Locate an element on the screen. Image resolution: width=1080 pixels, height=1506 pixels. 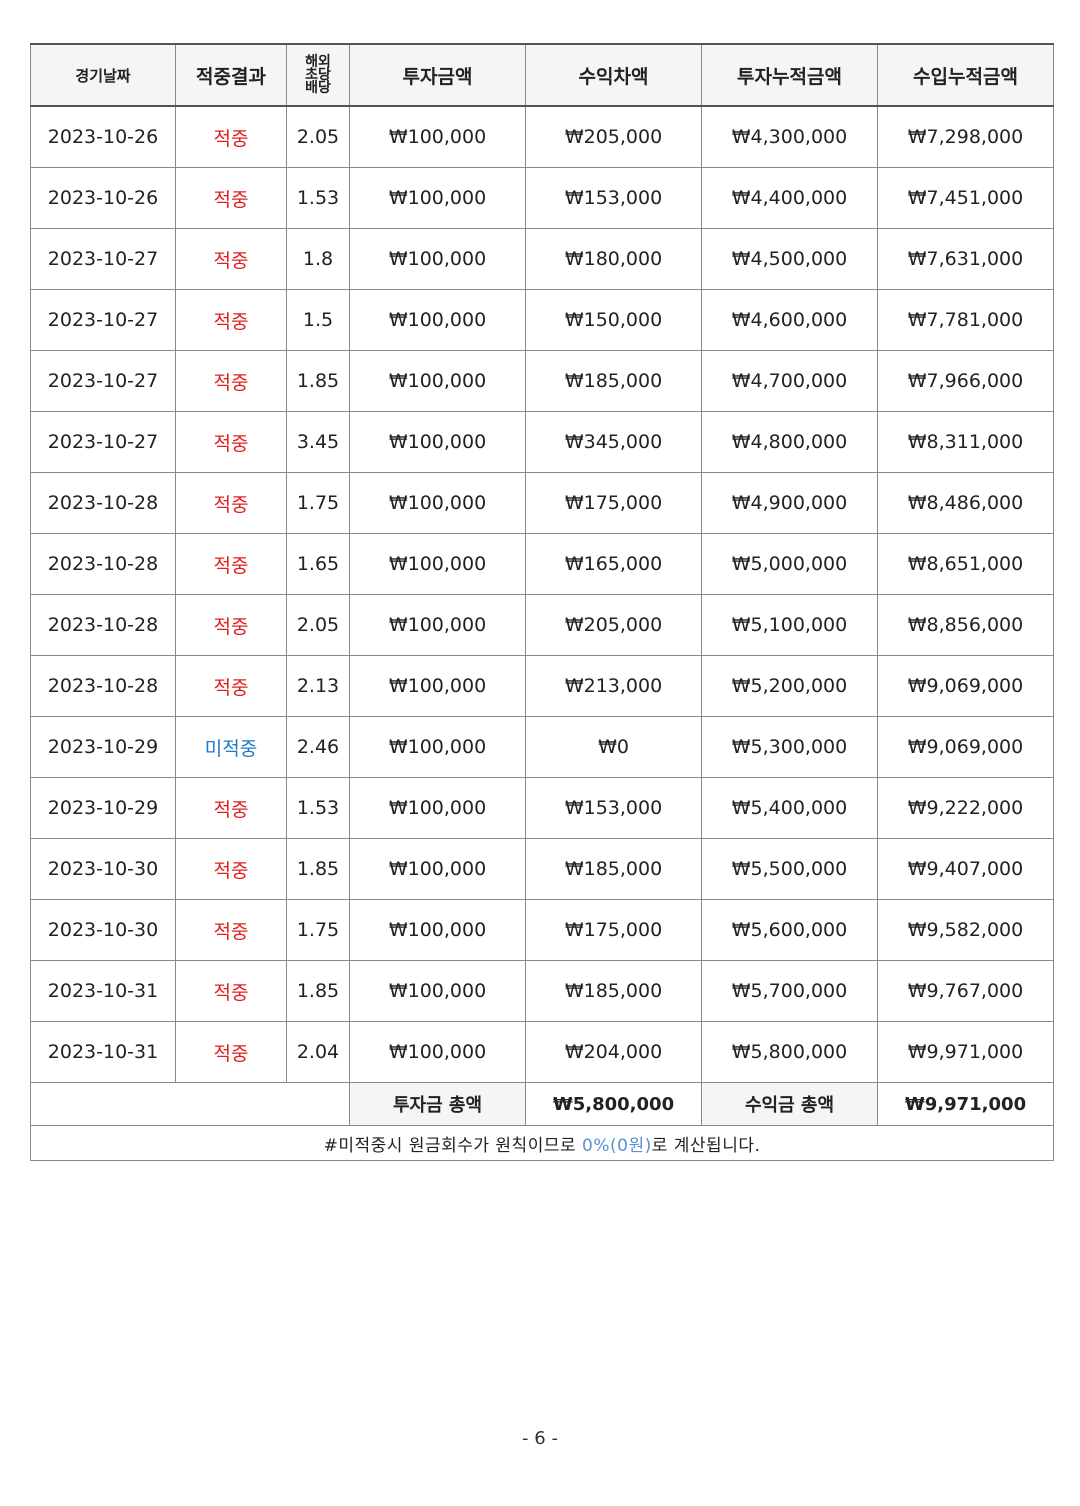
header-odds-line3: 배당 is located at coordinates (318, 87).